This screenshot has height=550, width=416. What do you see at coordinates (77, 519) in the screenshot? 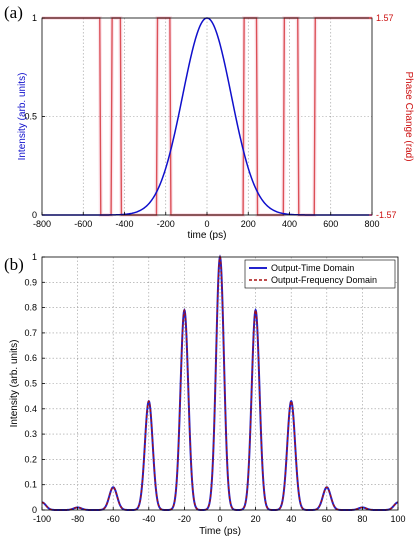
I see `x-tick-label: -80` at bounding box center [77, 519].